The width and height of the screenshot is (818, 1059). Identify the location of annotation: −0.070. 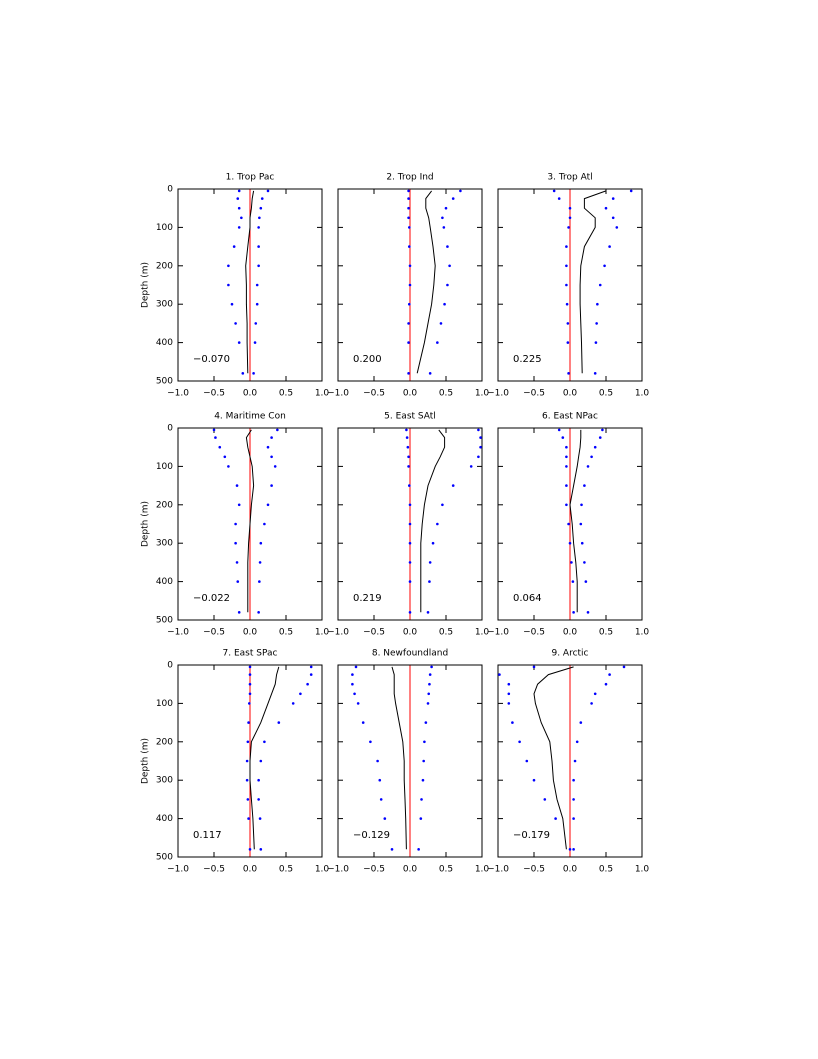
(211, 359).